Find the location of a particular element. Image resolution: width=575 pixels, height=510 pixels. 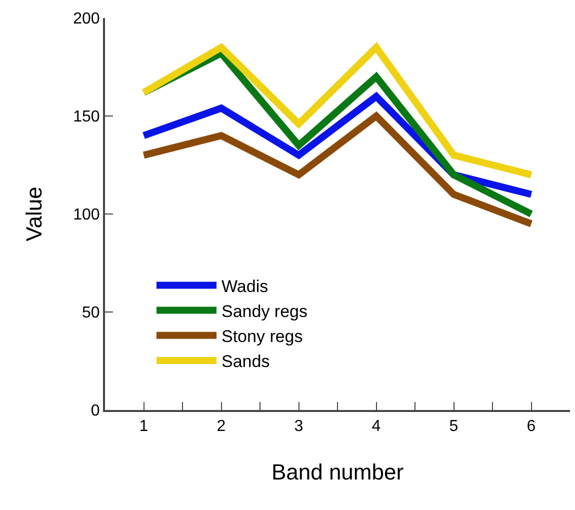

y-tick-label: 100 is located at coordinates (86, 215).